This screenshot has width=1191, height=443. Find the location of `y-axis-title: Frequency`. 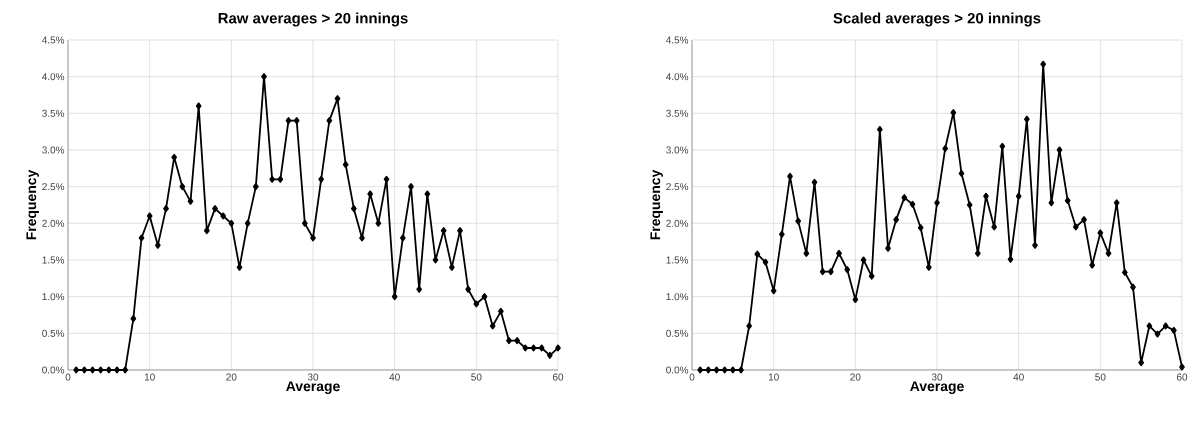

y-axis-title: Frequency is located at coordinates (656, 204).